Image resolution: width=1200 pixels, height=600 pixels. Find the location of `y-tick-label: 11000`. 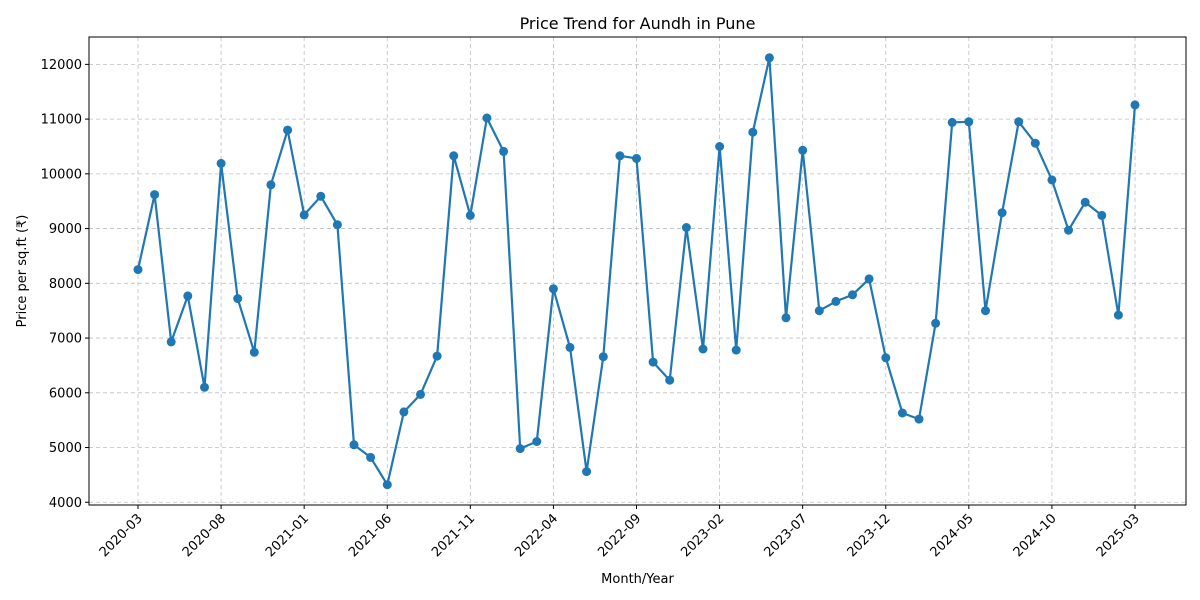

y-tick-label: 11000 is located at coordinates (61, 120).